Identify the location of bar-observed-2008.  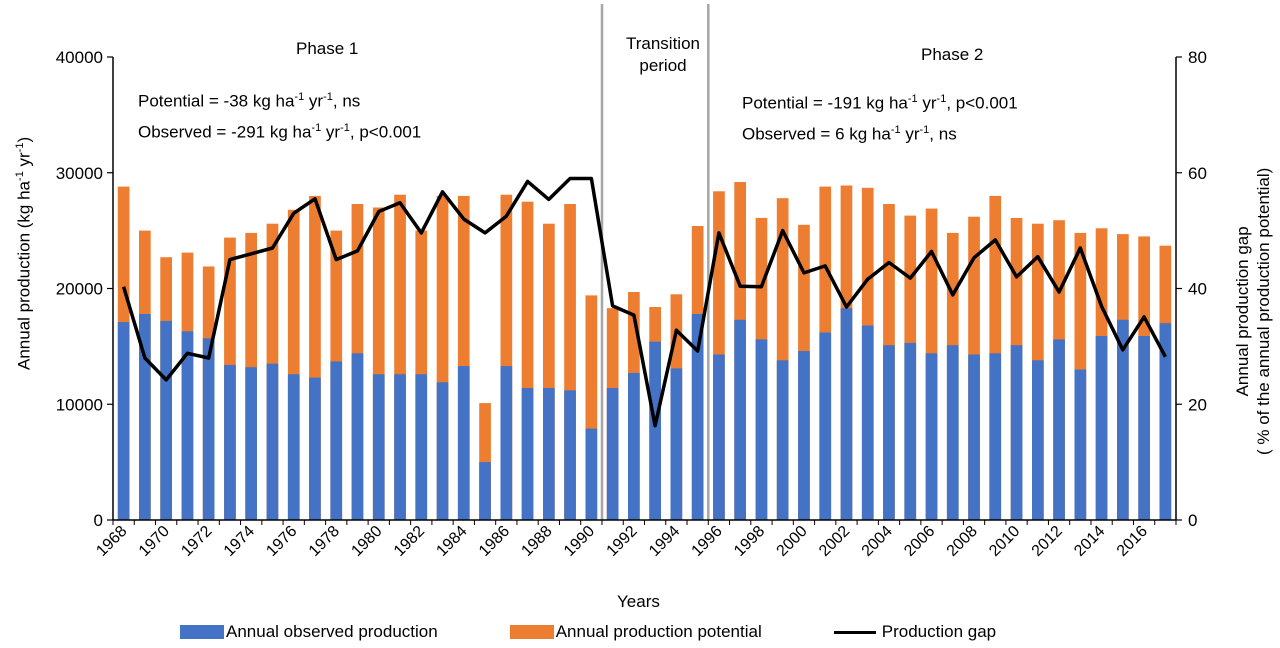
(974, 437).